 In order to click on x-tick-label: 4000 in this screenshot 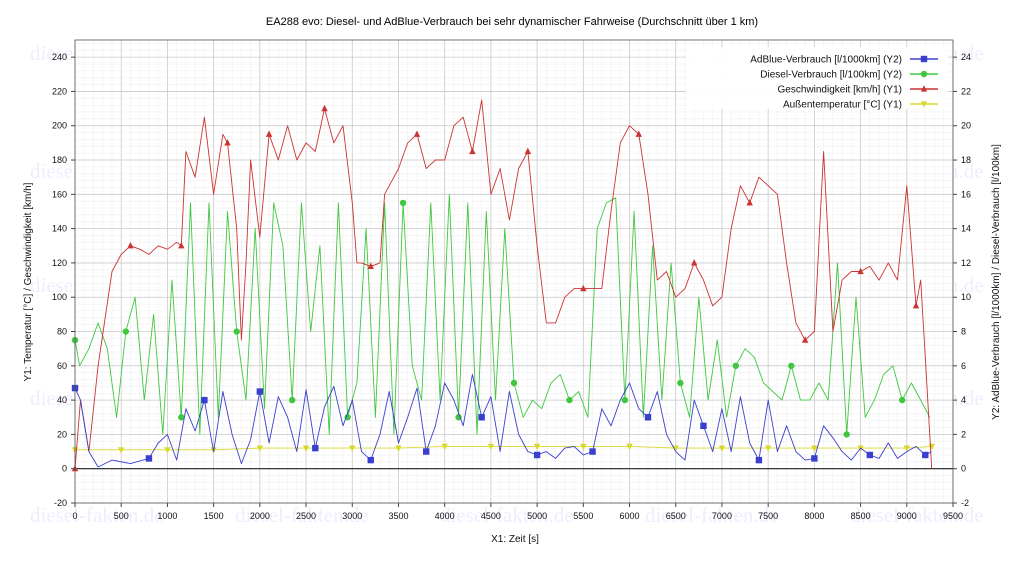, I will do `click(445, 516)`.